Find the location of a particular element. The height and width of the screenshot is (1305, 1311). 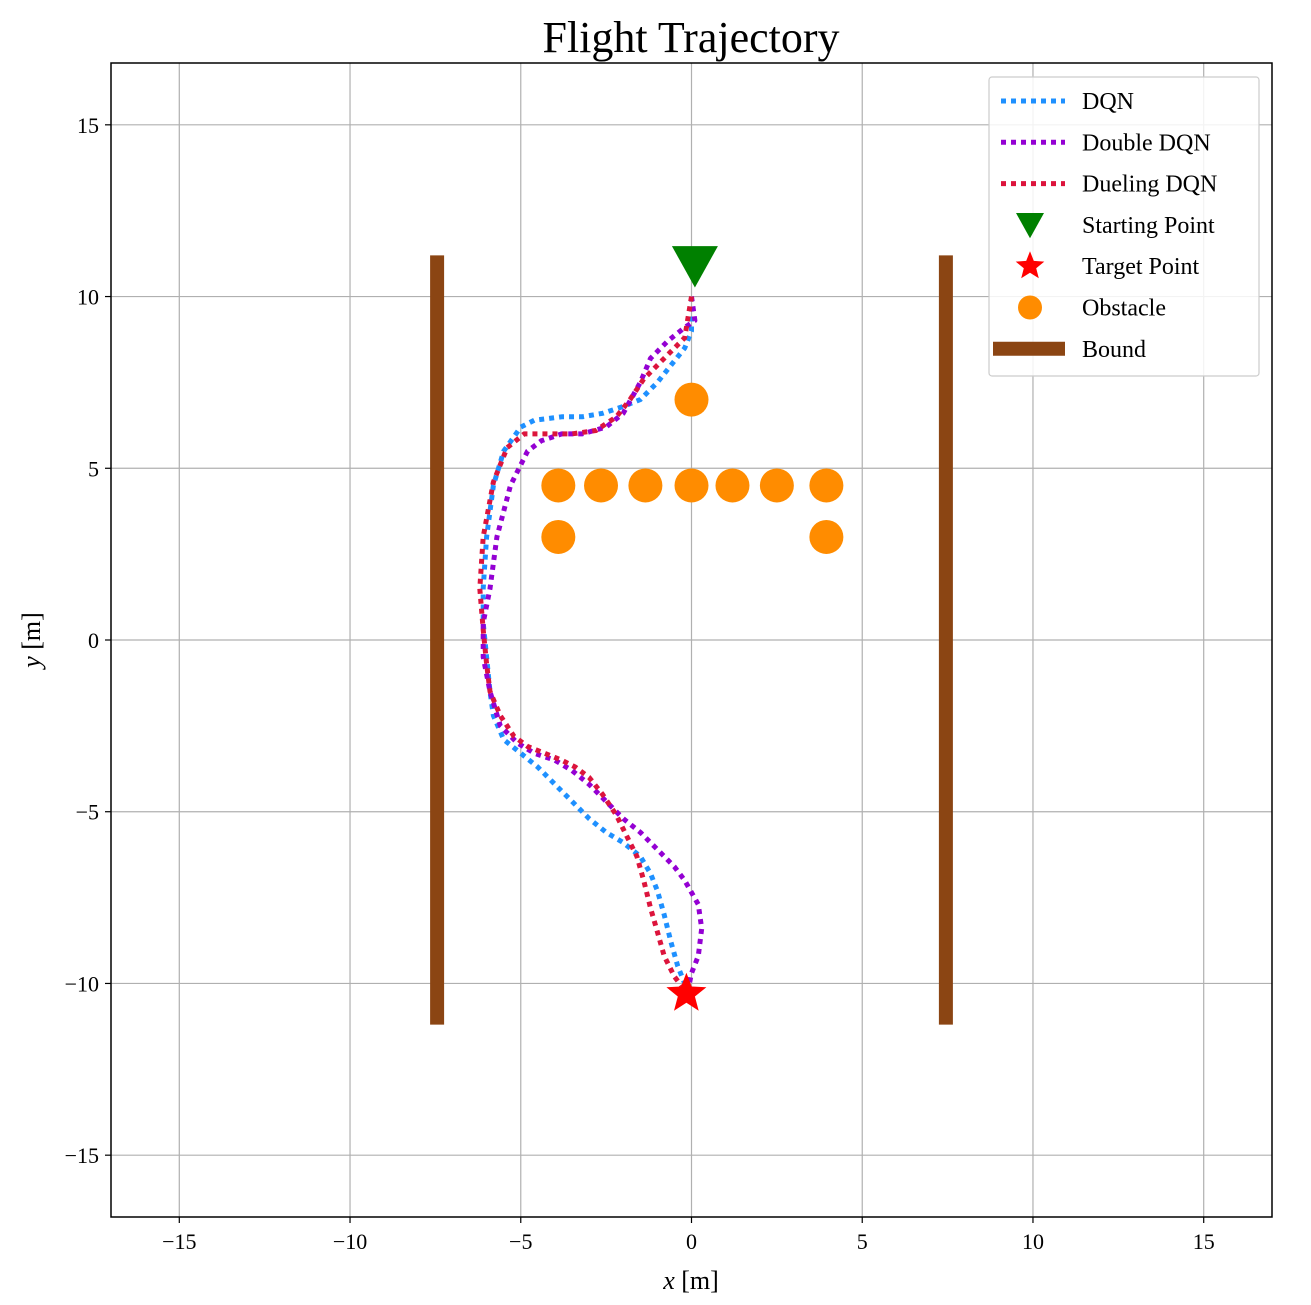

legend-box is located at coordinates (1124, 226).